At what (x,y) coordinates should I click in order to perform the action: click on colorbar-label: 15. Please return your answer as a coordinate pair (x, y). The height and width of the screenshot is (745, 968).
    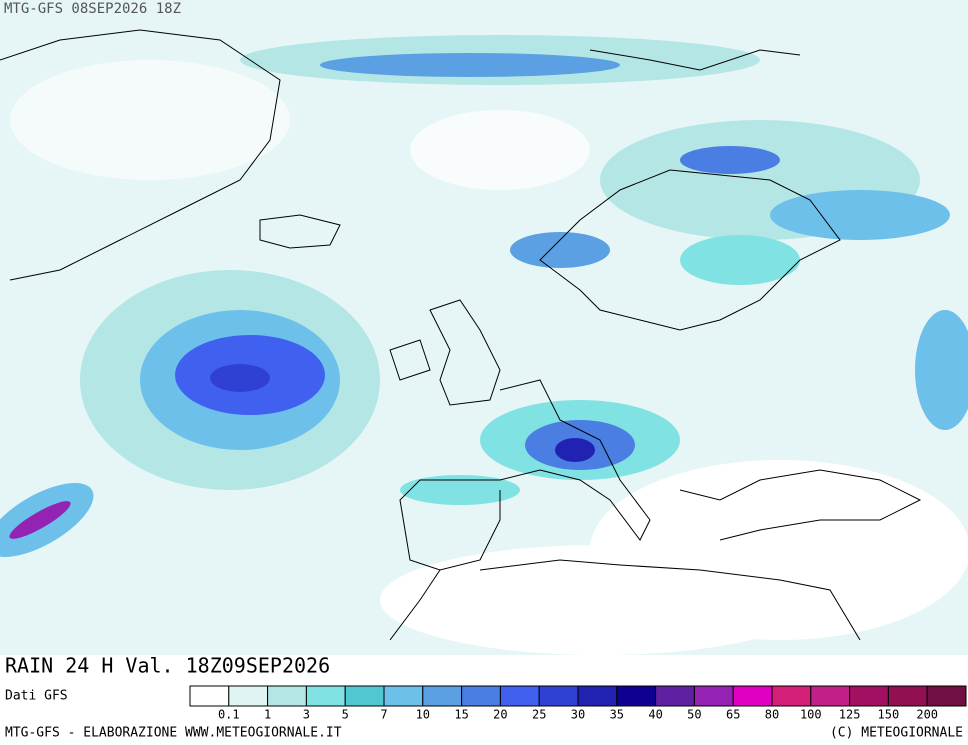
    Looking at the image, I should click on (461, 715).